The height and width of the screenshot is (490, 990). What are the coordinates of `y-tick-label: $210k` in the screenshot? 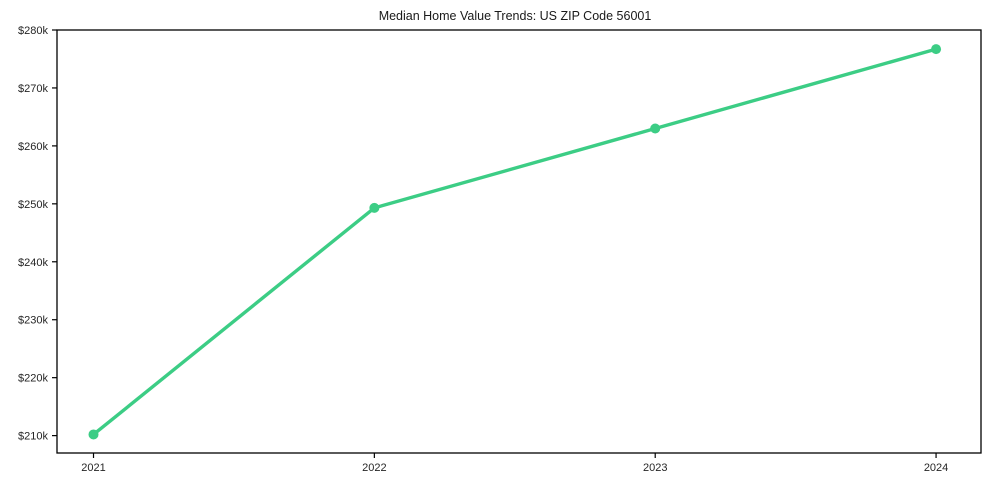 It's located at (33, 437).